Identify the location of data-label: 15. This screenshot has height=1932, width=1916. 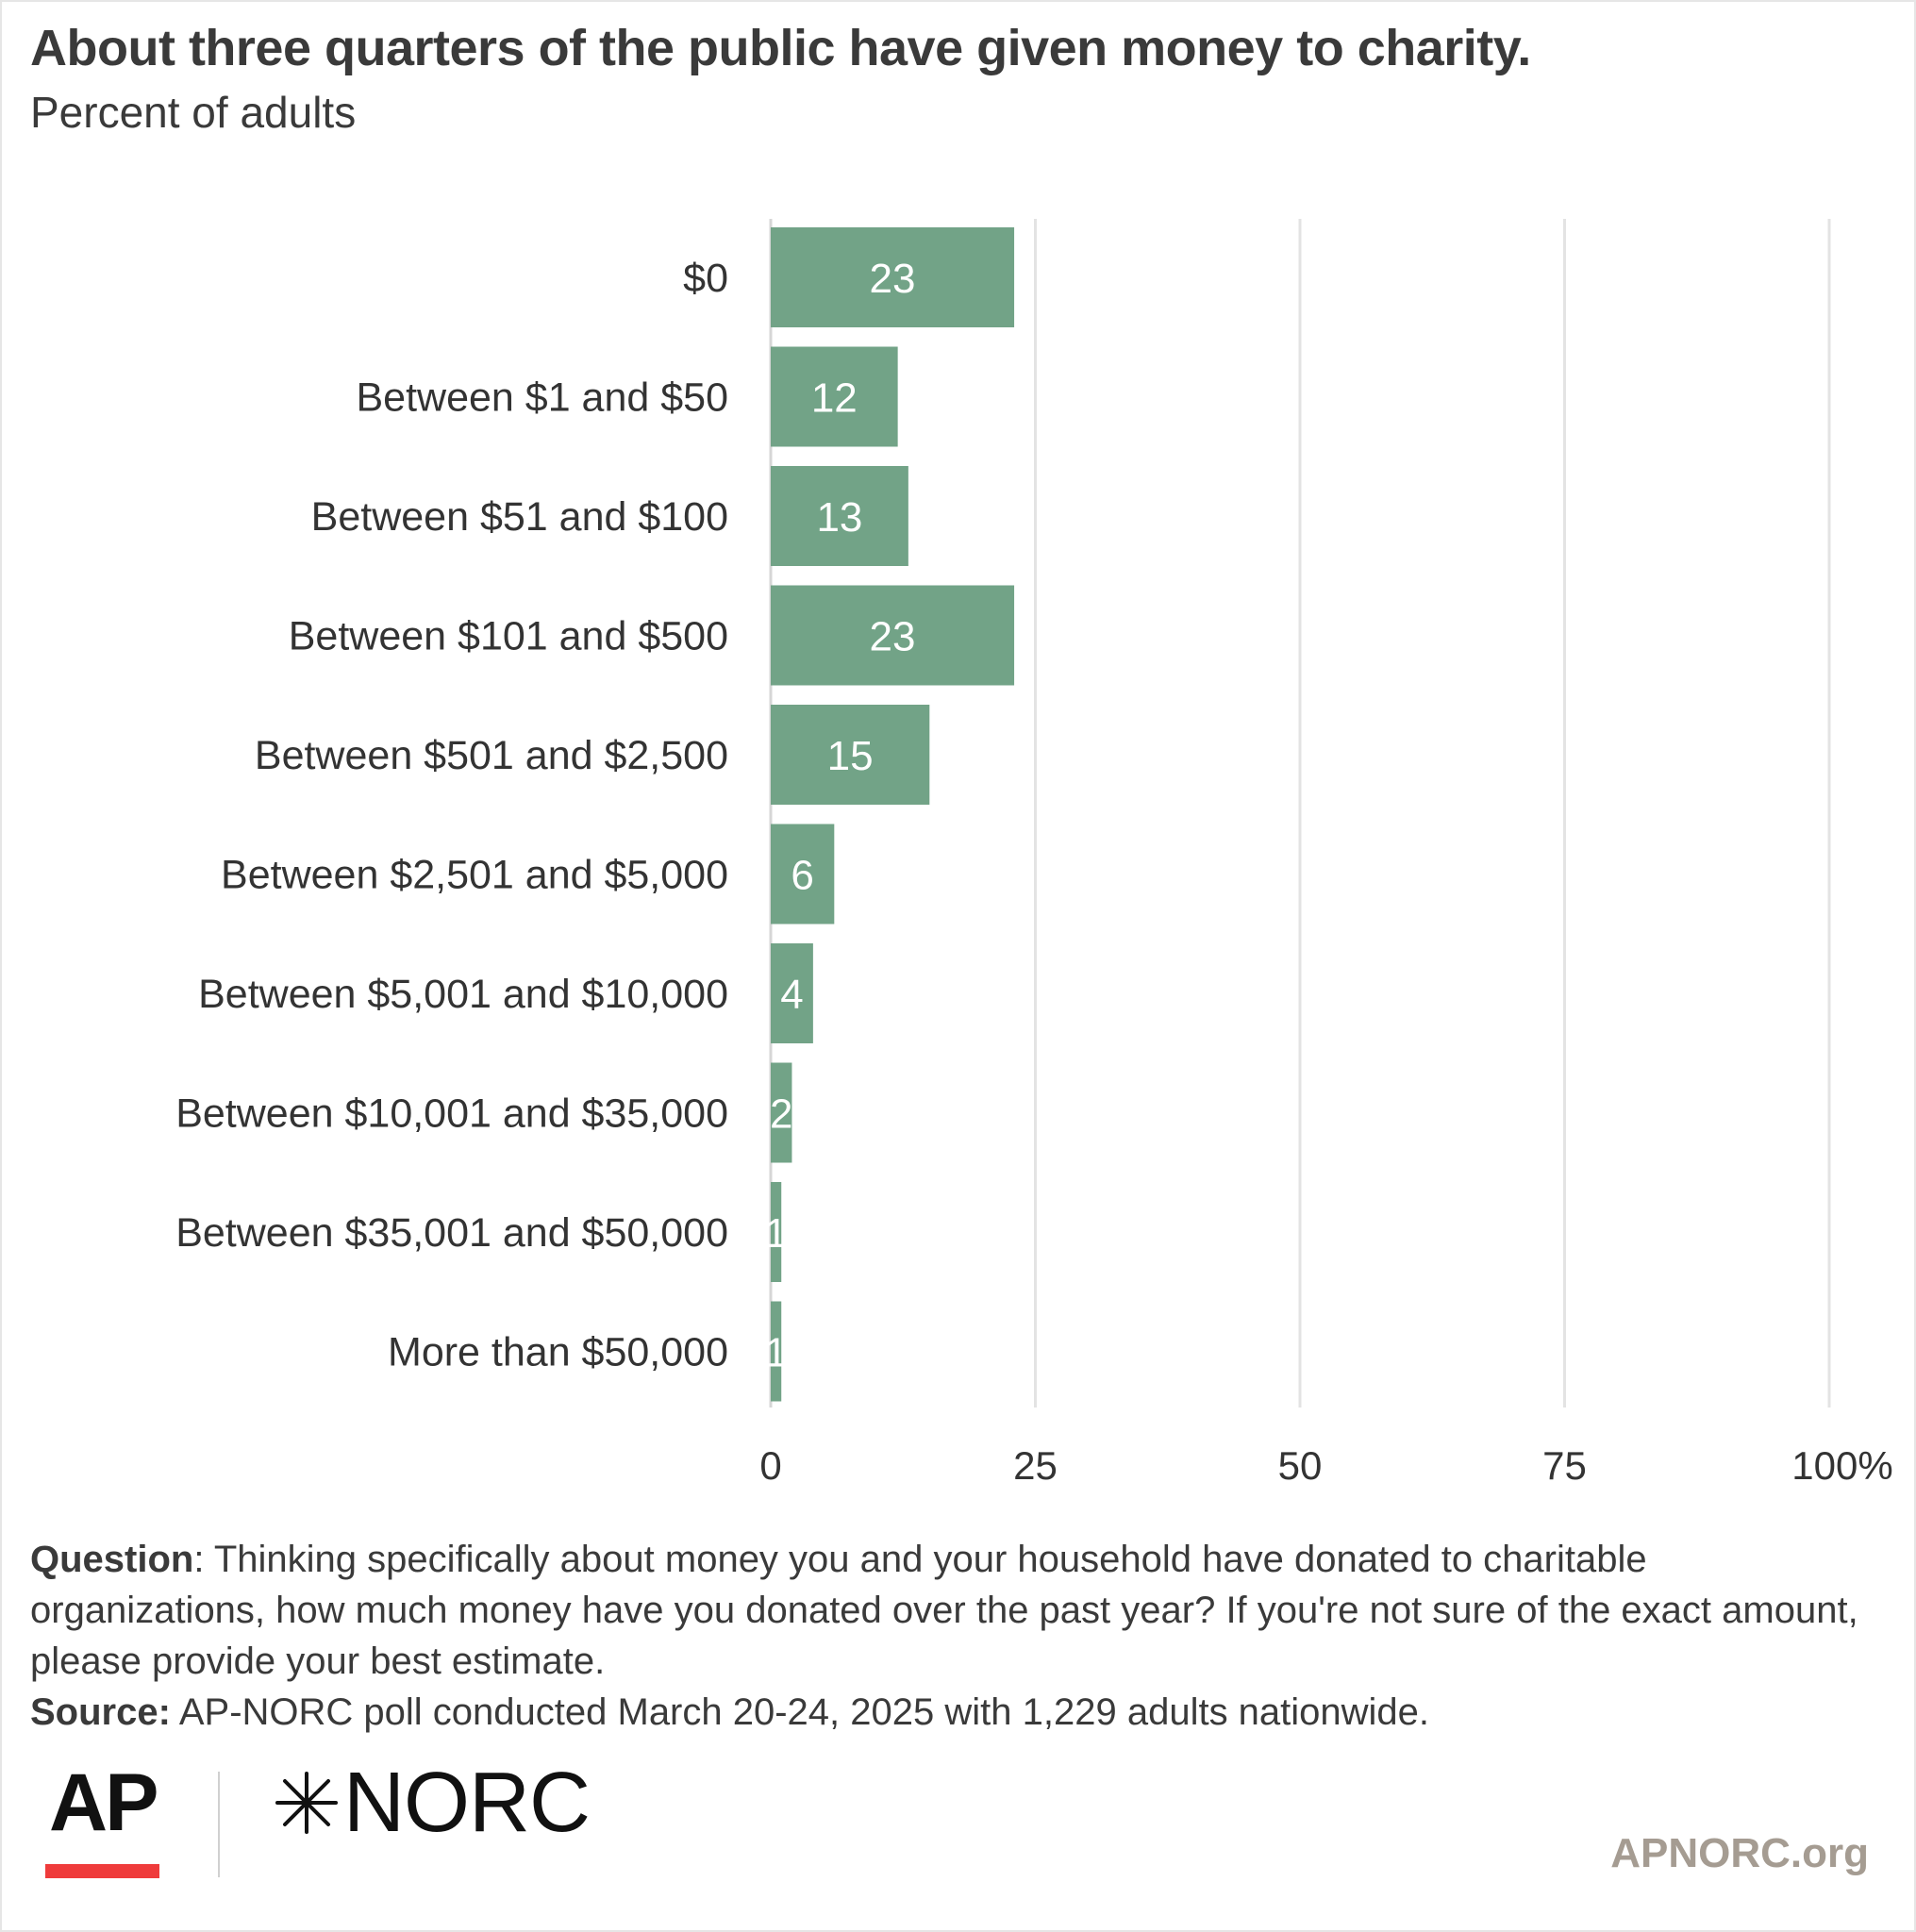
(850, 756).